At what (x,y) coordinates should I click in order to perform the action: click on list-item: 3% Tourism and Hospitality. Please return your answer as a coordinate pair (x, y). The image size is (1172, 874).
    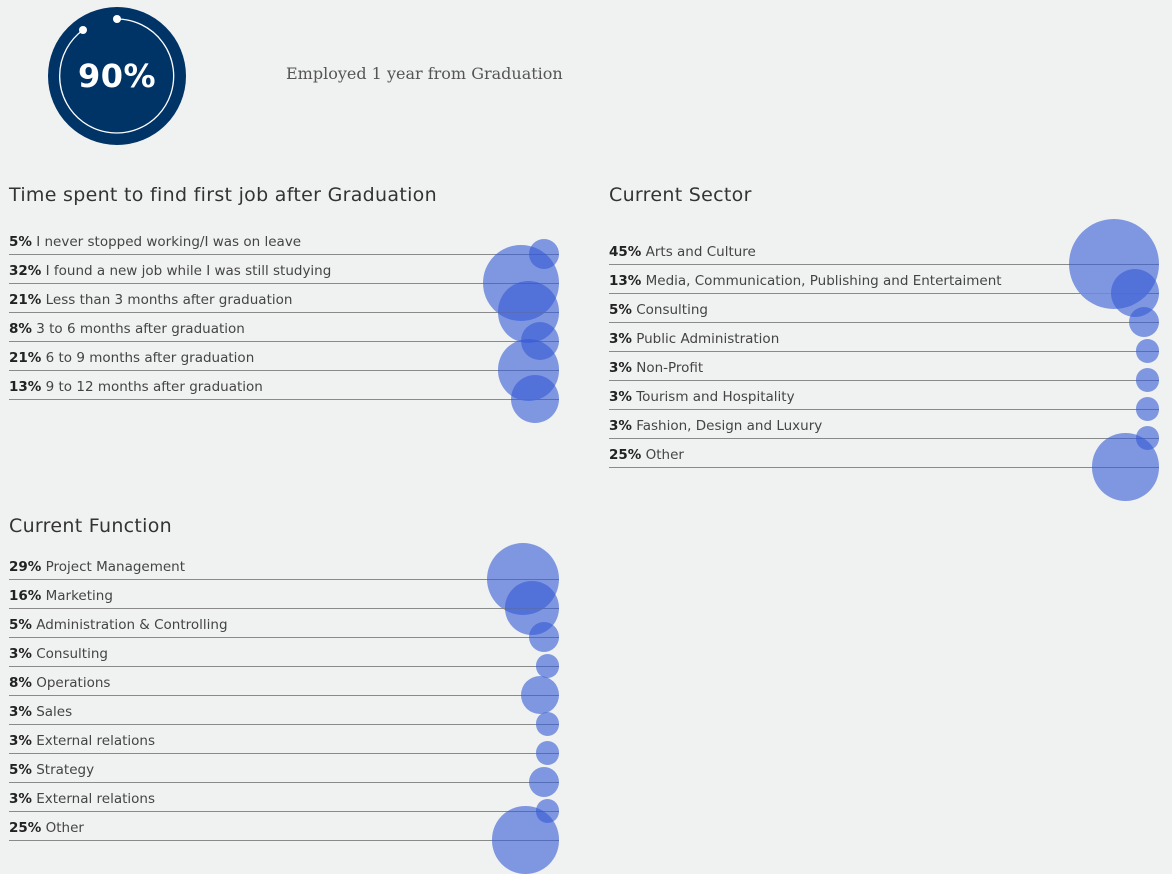
    Looking at the image, I should click on (884, 405).